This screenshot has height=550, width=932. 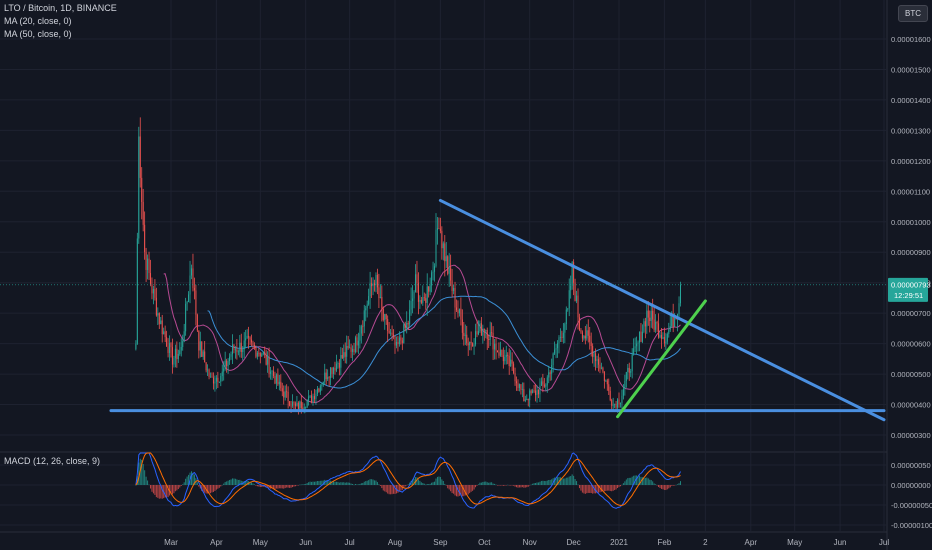 I want to click on time-tick-label: Jun, so click(x=305, y=542).